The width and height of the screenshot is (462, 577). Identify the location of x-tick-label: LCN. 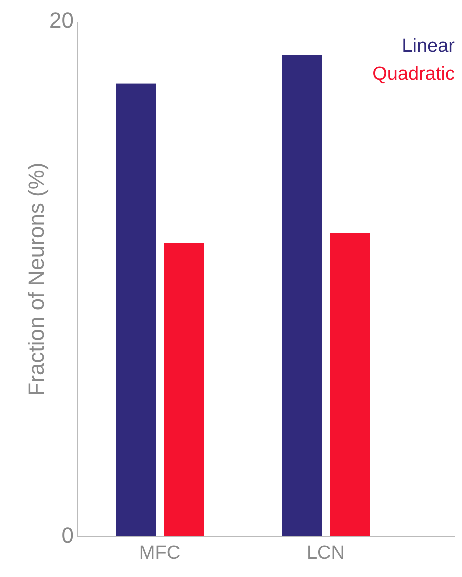
(326, 553).